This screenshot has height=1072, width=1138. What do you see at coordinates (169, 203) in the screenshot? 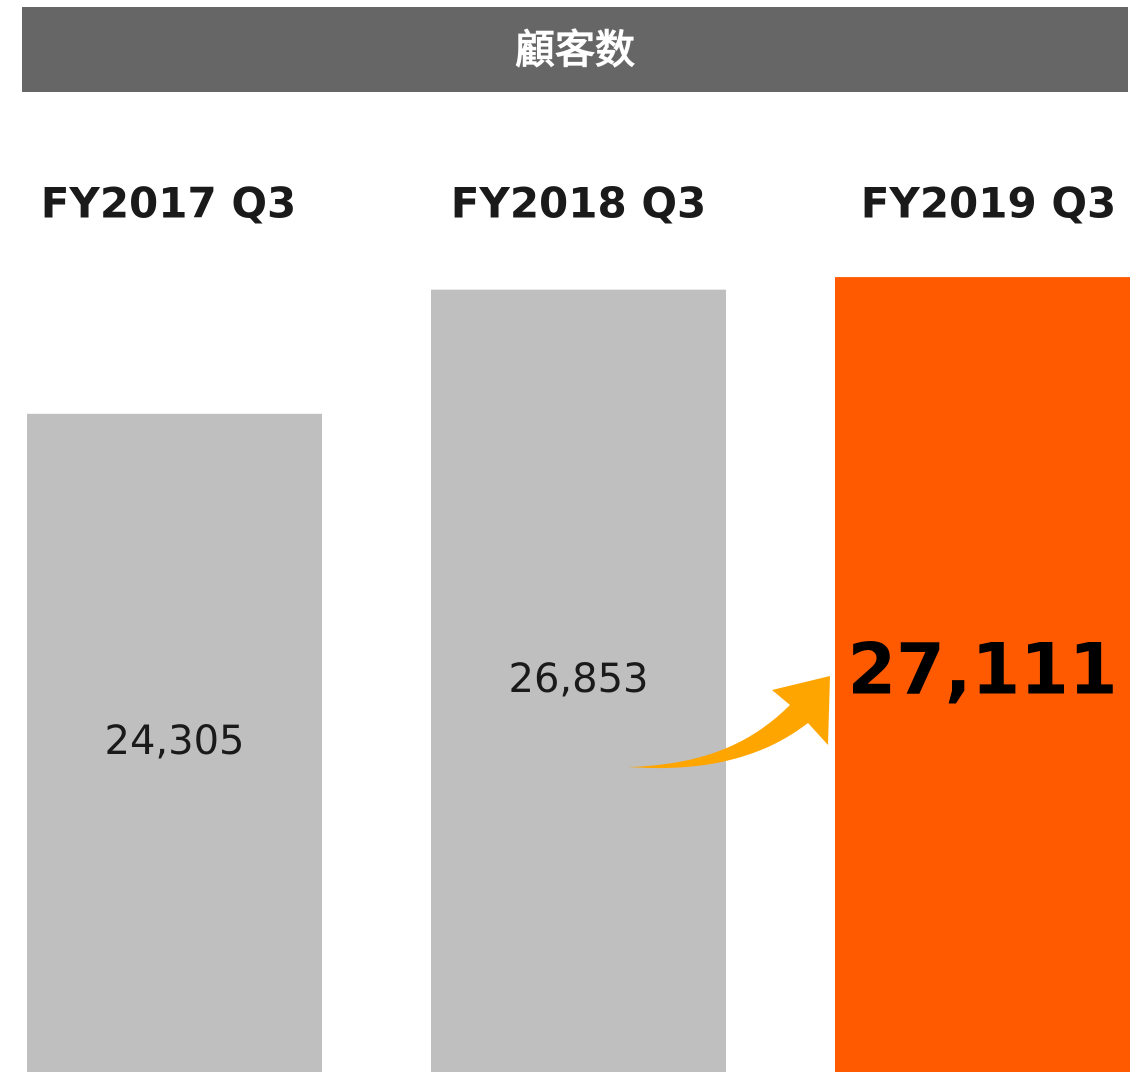
I see `x-category-label: FY2017 Q3` at bounding box center [169, 203].